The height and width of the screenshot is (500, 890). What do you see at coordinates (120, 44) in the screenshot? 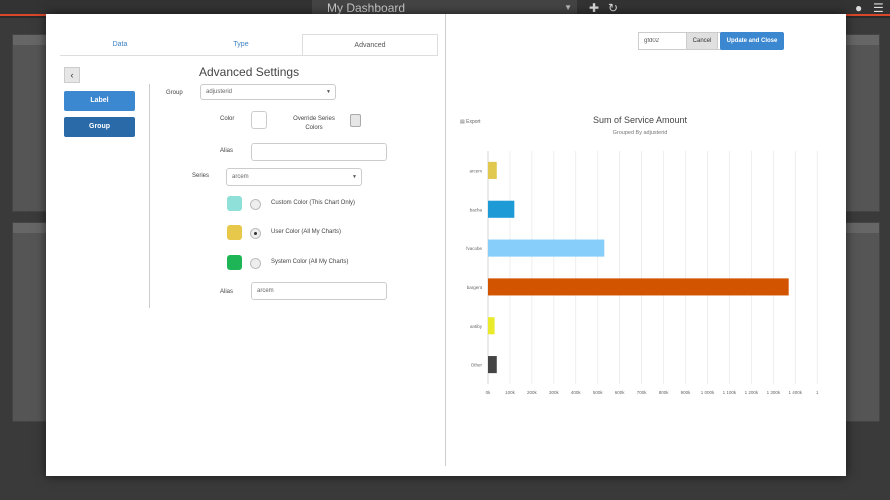
I see `tab-data: Data` at bounding box center [120, 44].